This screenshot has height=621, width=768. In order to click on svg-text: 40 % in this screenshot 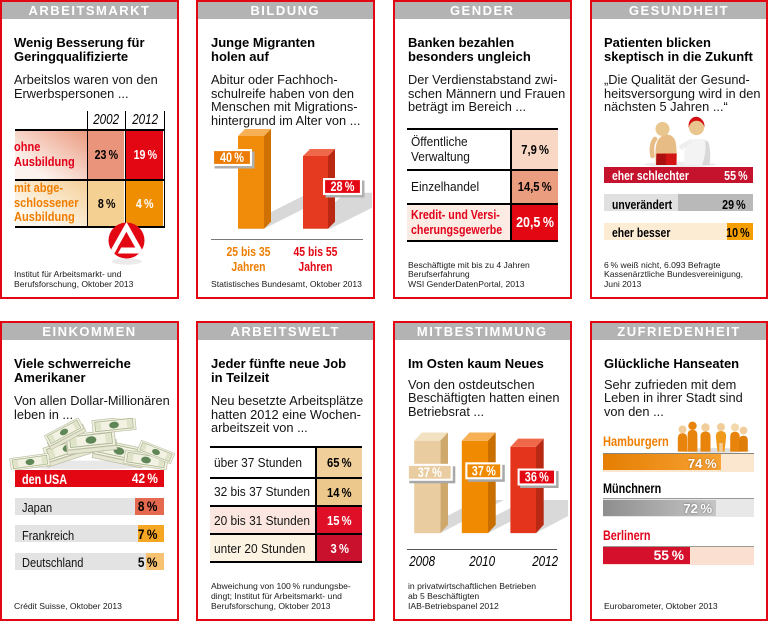, I will do `click(232, 158)`.